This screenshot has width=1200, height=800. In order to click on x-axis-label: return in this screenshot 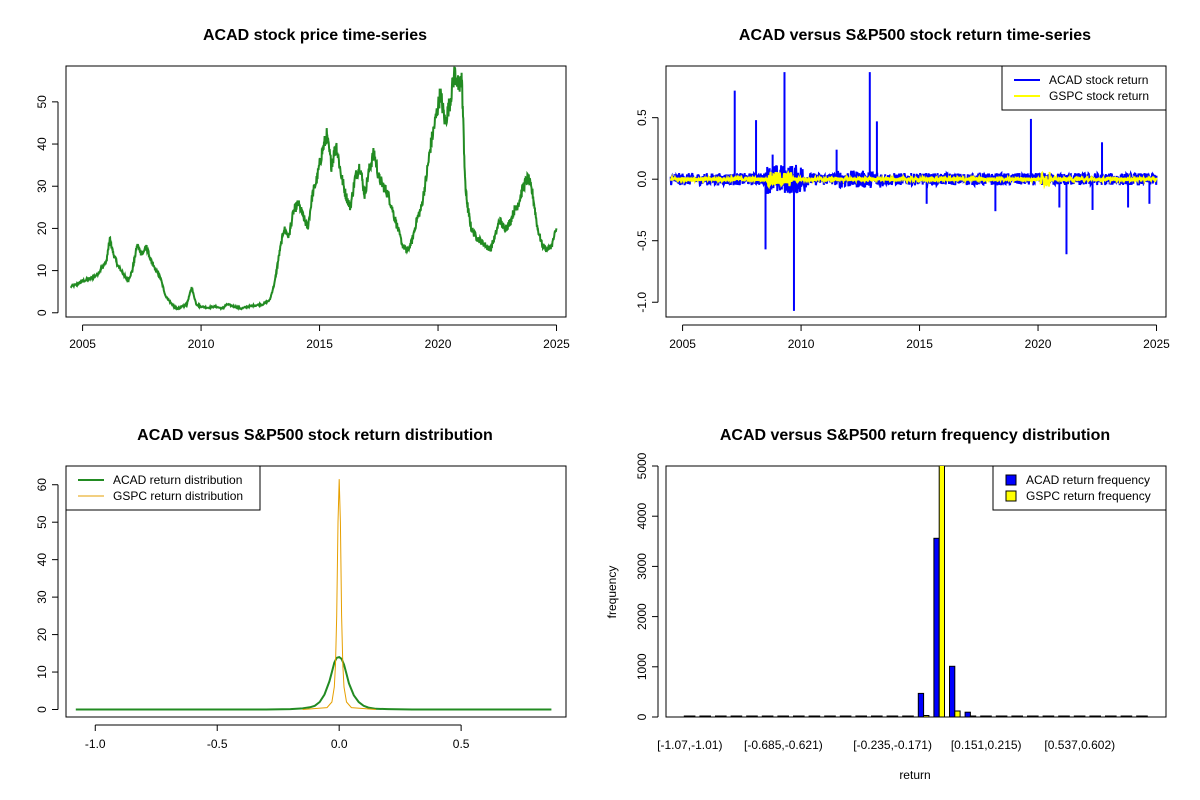, I will do `click(914, 775)`.